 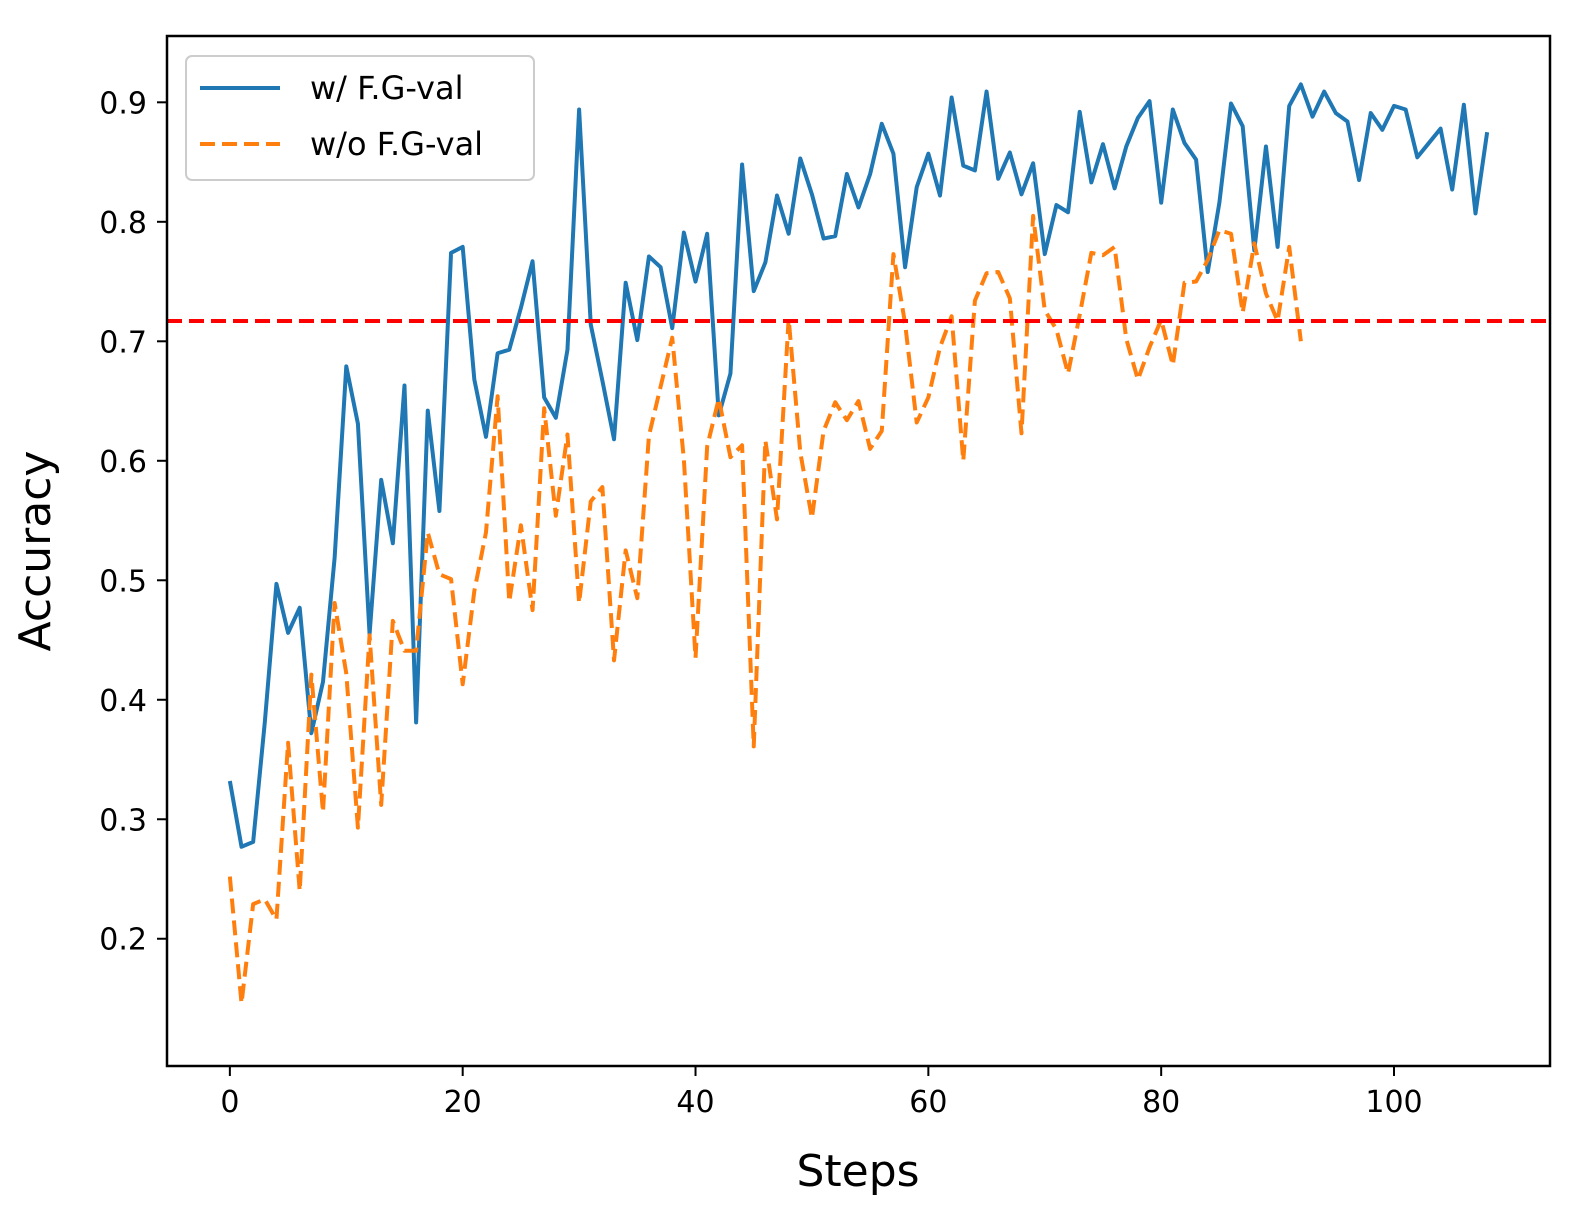 What do you see at coordinates (821, 1093) in the screenshot?
I see `x-axis: 0 20 40 60 80 100` at bounding box center [821, 1093].